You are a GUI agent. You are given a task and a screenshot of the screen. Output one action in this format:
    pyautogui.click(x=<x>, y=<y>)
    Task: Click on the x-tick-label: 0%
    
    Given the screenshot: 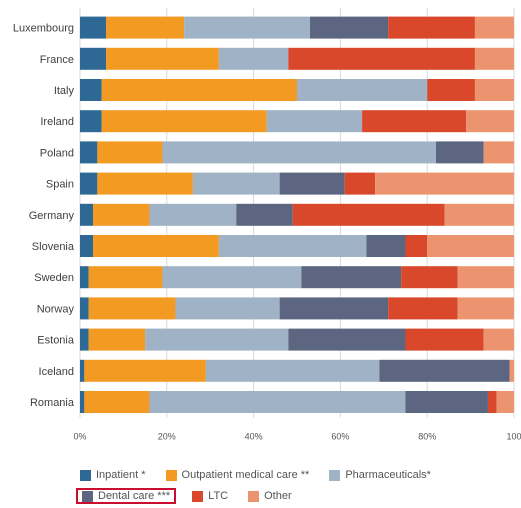 What is the action you would take?
    pyautogui.click(x=79, y=437)
    